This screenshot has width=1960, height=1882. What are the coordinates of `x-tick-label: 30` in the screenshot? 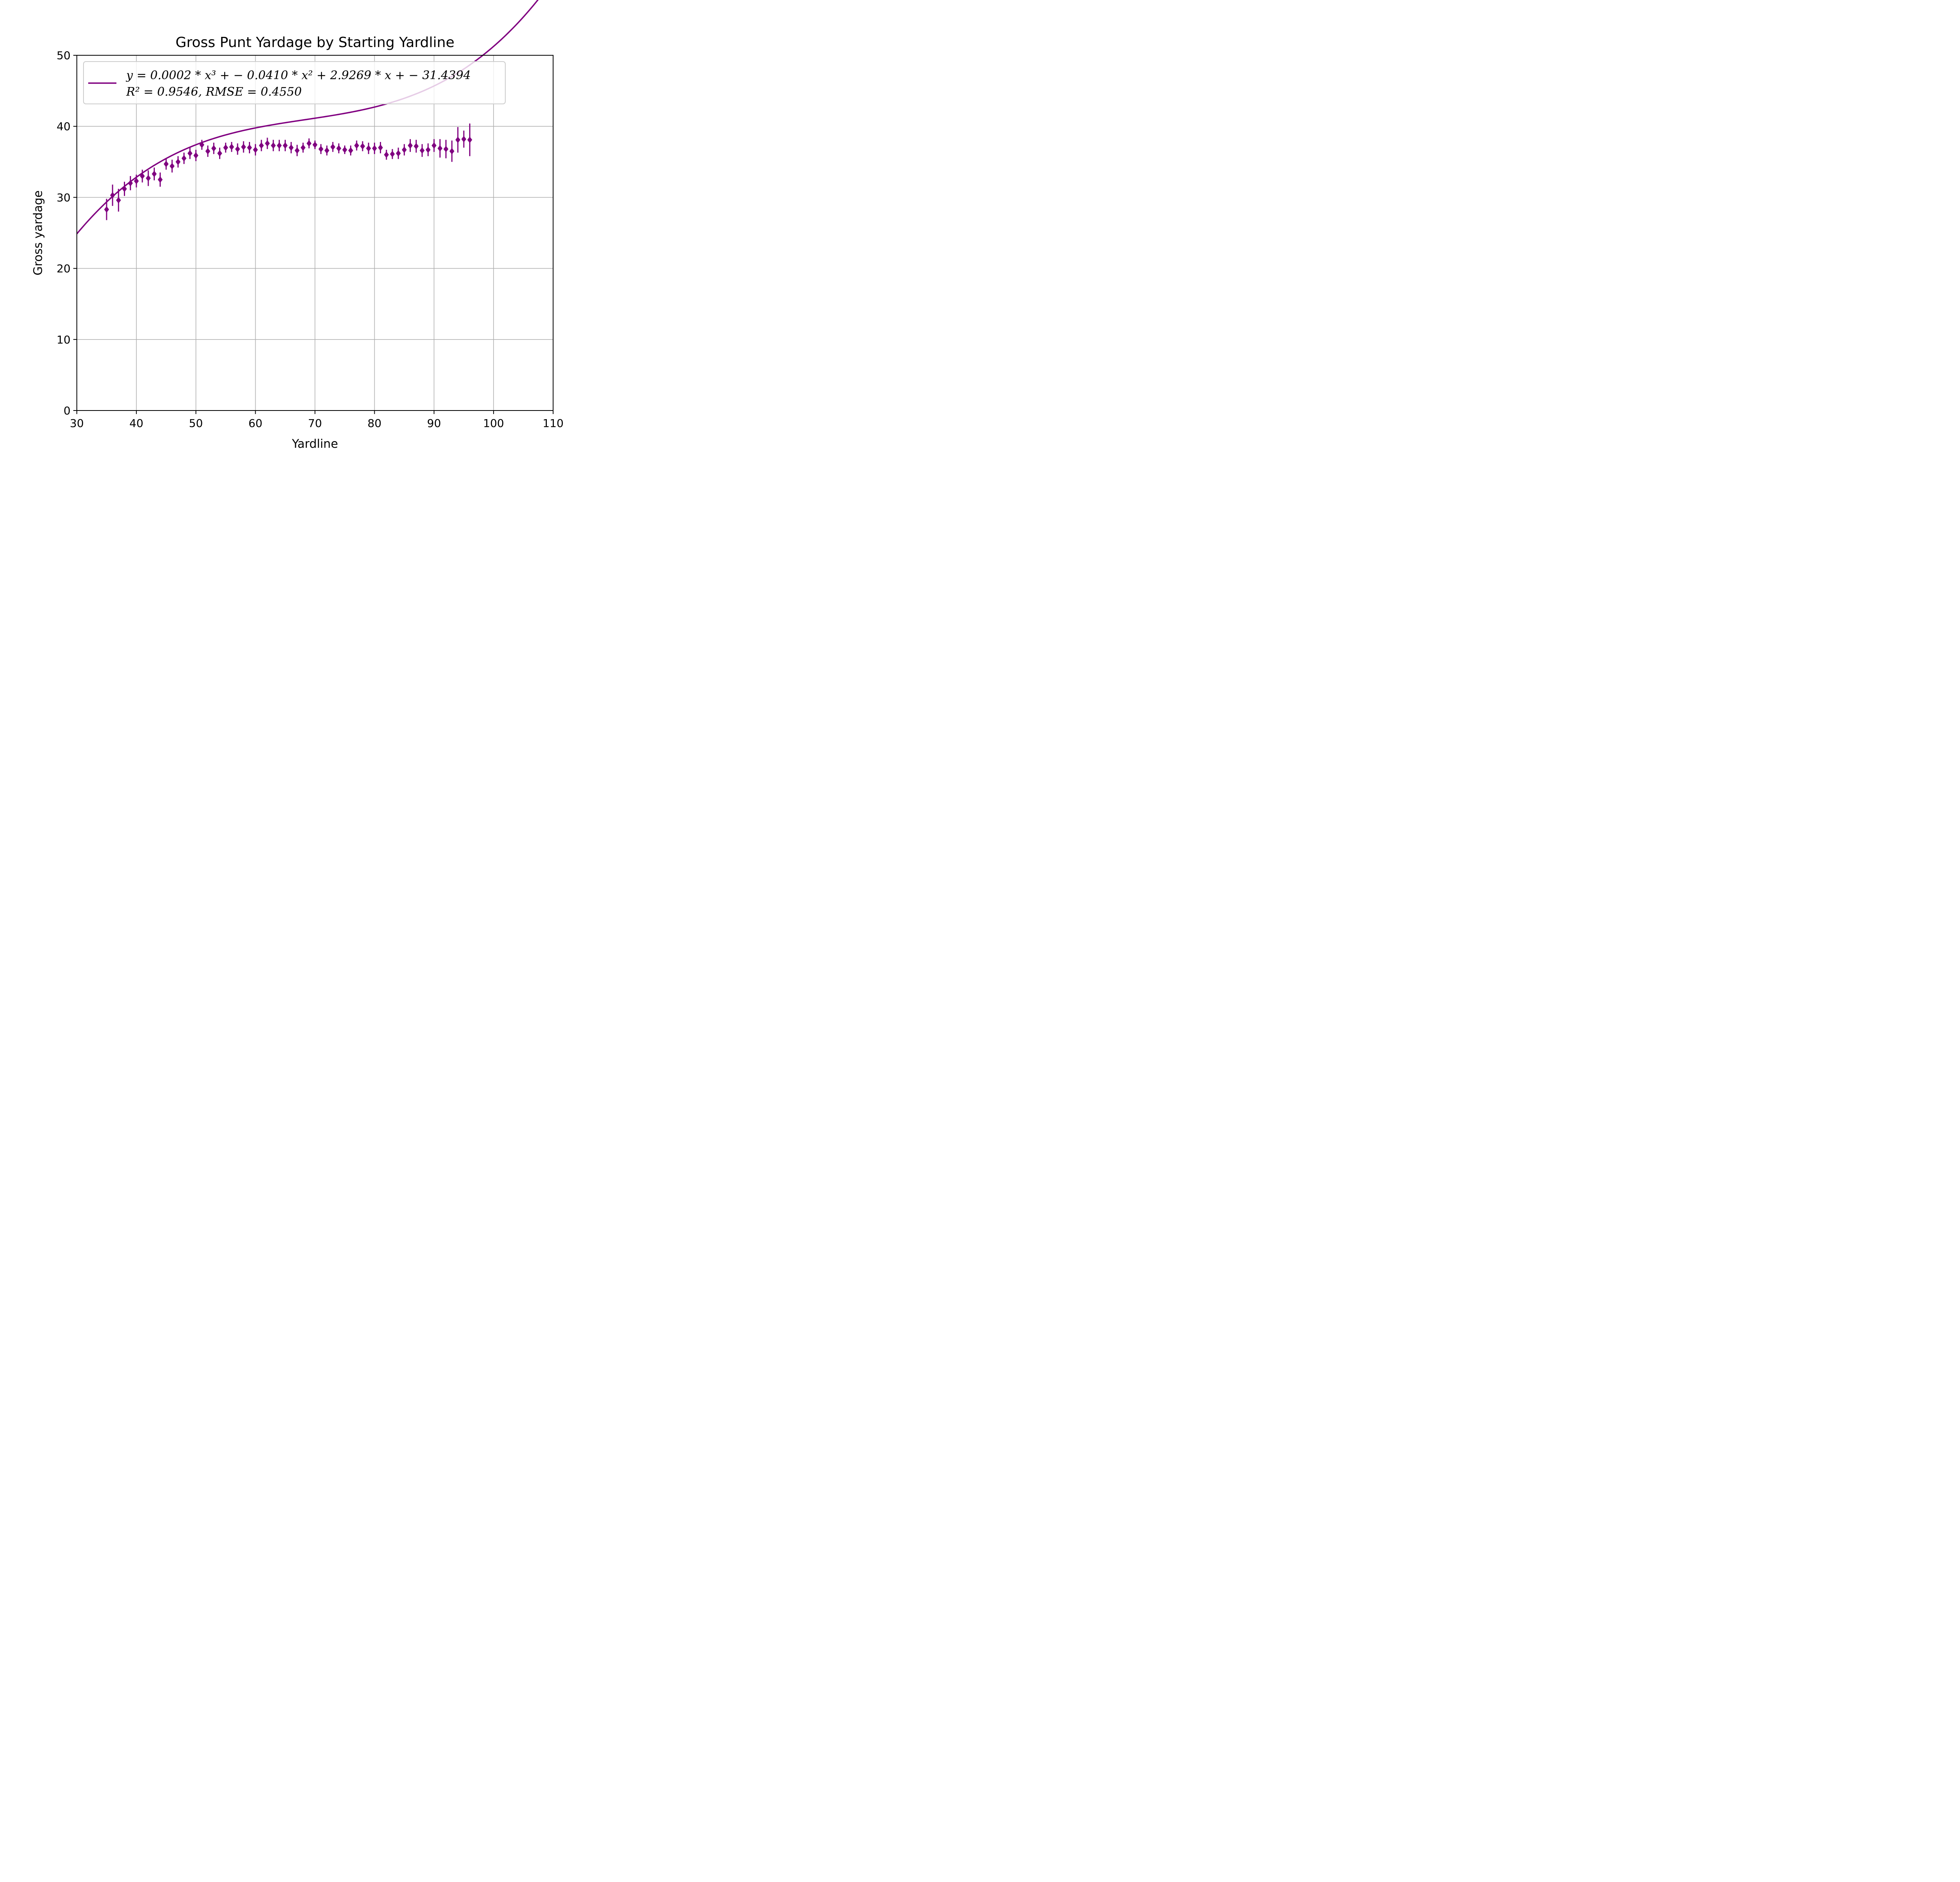 It's located at (77, 423).